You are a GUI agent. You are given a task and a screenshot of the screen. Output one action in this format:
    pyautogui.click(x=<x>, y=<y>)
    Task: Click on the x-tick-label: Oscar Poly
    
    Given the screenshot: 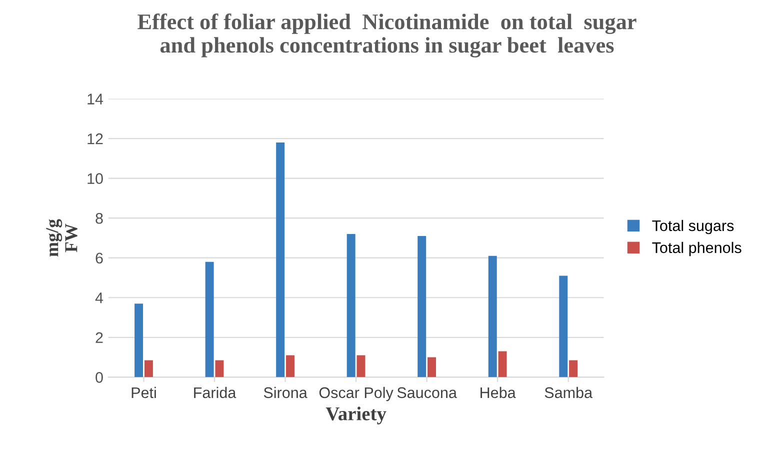 What is the action you would take?
    pyautogui.click(x=356, y=394)
    